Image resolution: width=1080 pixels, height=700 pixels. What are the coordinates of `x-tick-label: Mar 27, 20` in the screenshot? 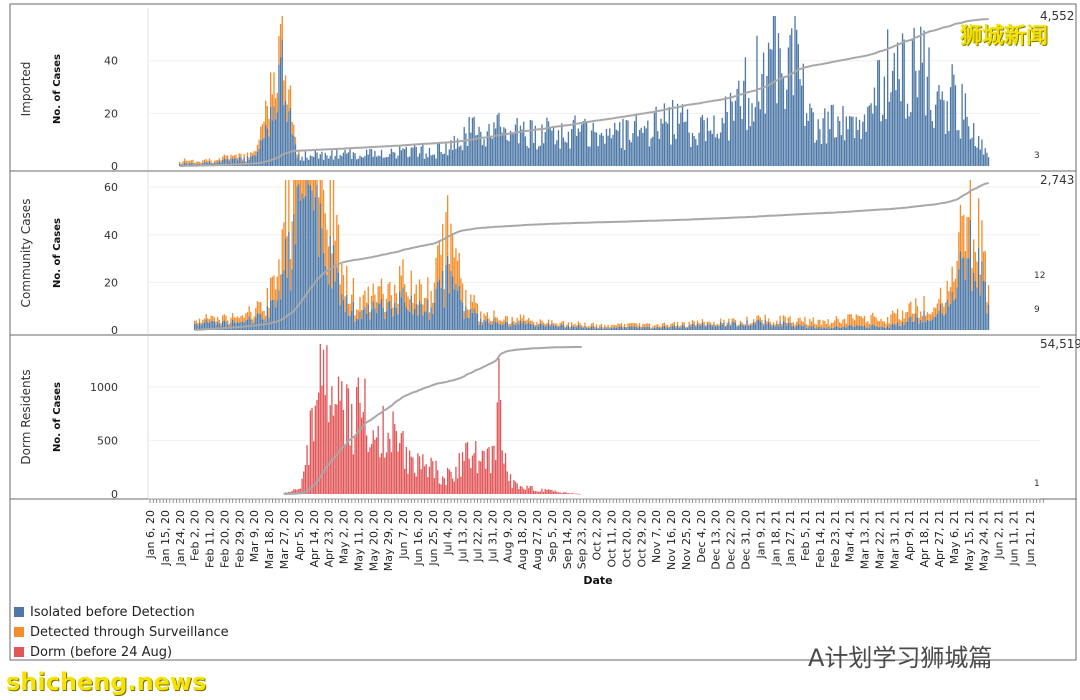 It's located at (284, 539).